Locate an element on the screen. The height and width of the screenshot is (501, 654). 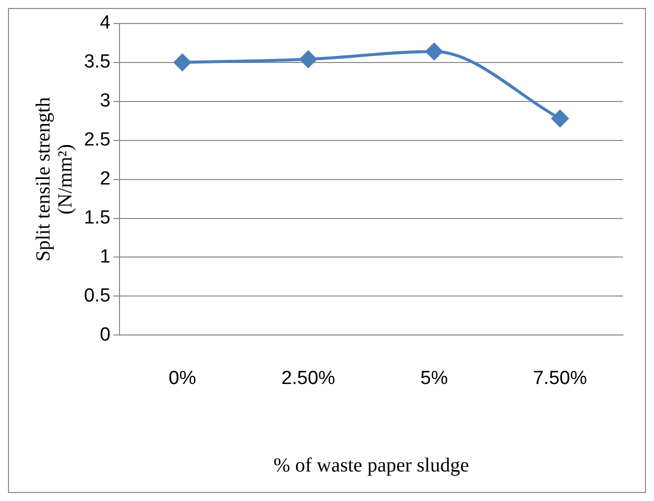
y-tick-label: 2 is located at coordinates (105, 179).